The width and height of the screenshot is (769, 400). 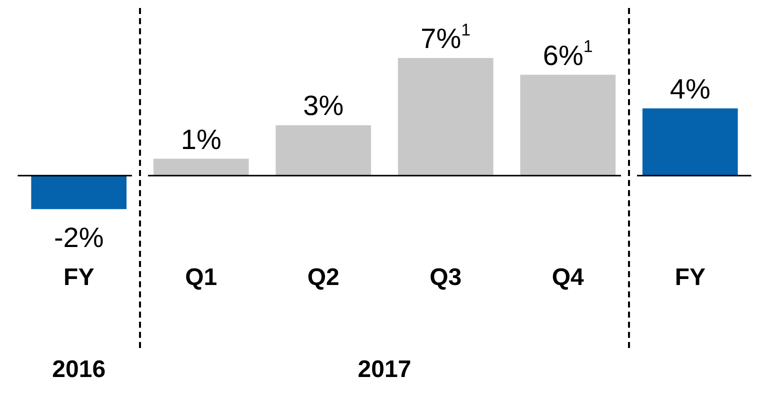 I want to click on data-label: 3%, so click(x=323, y=106).